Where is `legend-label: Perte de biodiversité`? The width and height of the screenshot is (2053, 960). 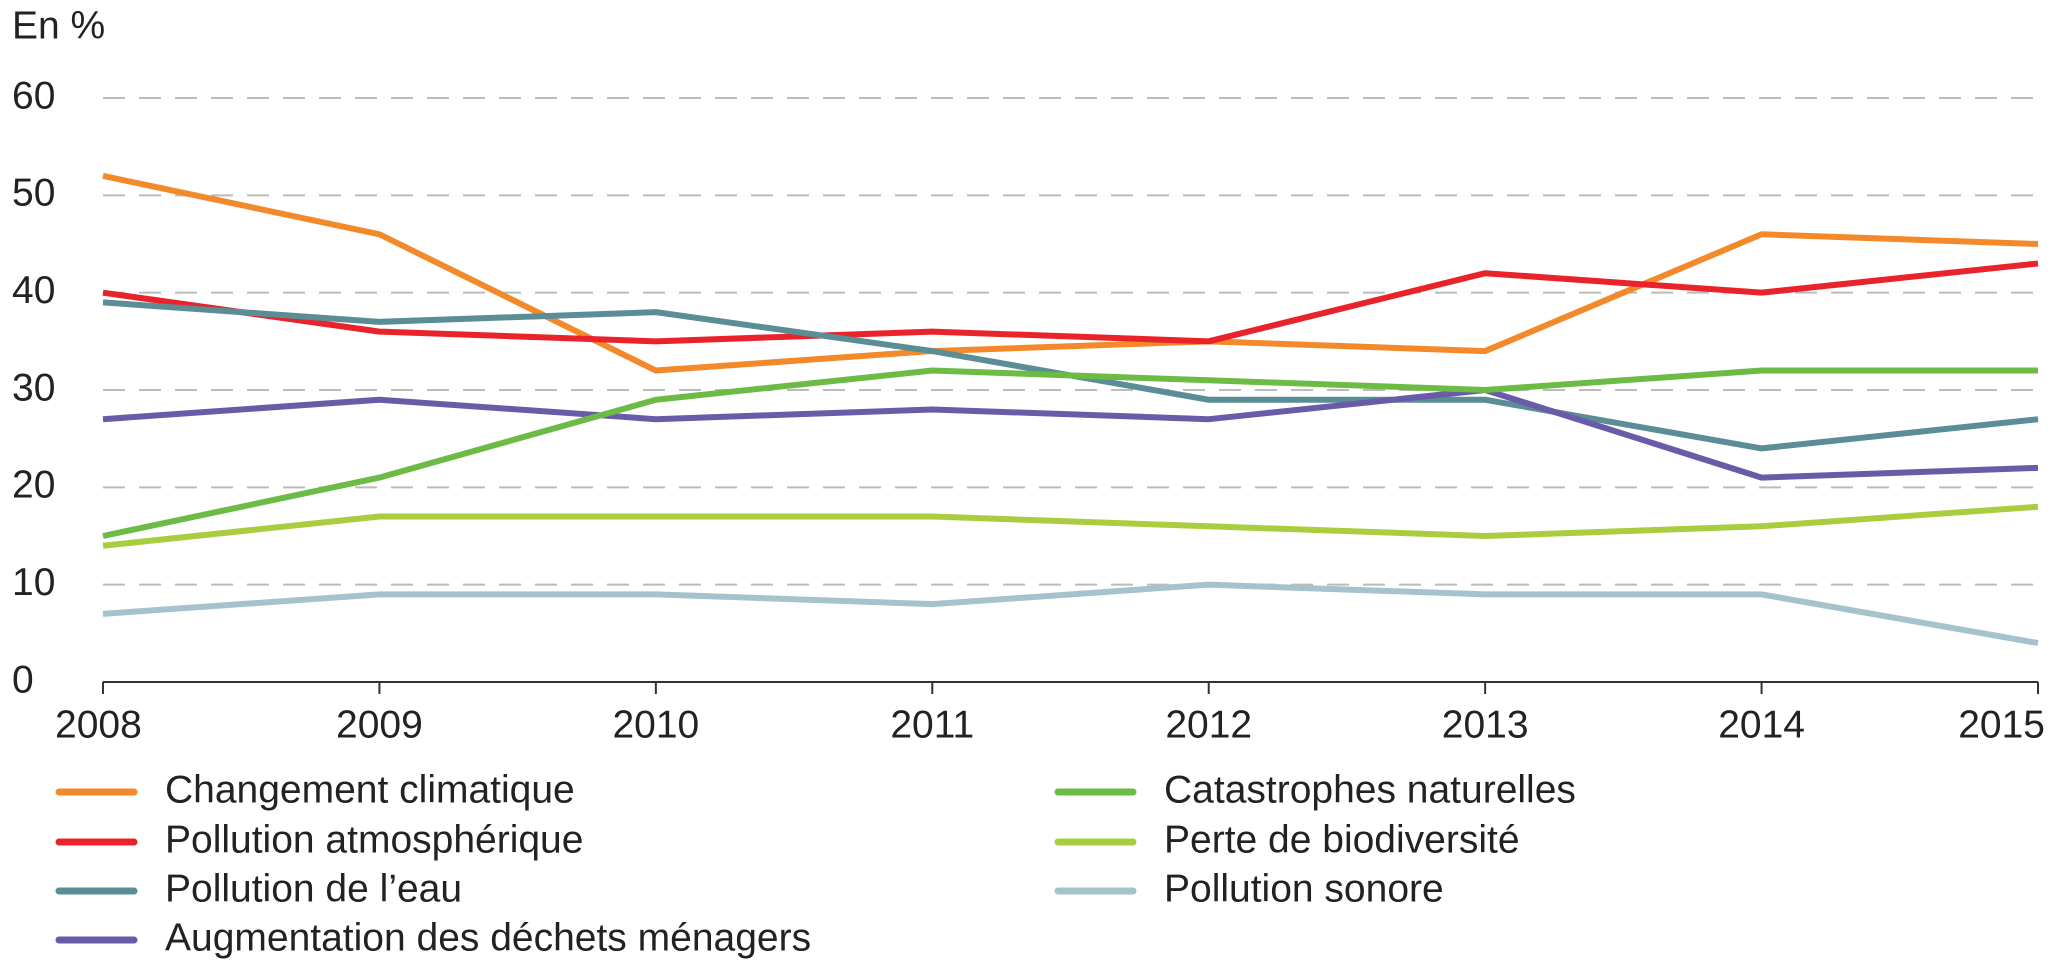 legend-label: Perte de biodiversité is located at coordinates (1342, 839).